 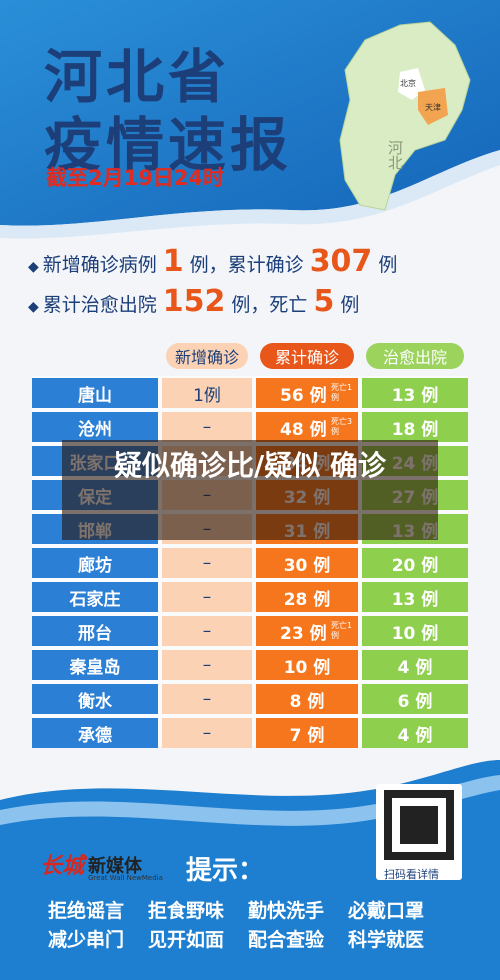 I want to click on logo-sub: Great Wall NewMedia, so click(x=125, y=878).